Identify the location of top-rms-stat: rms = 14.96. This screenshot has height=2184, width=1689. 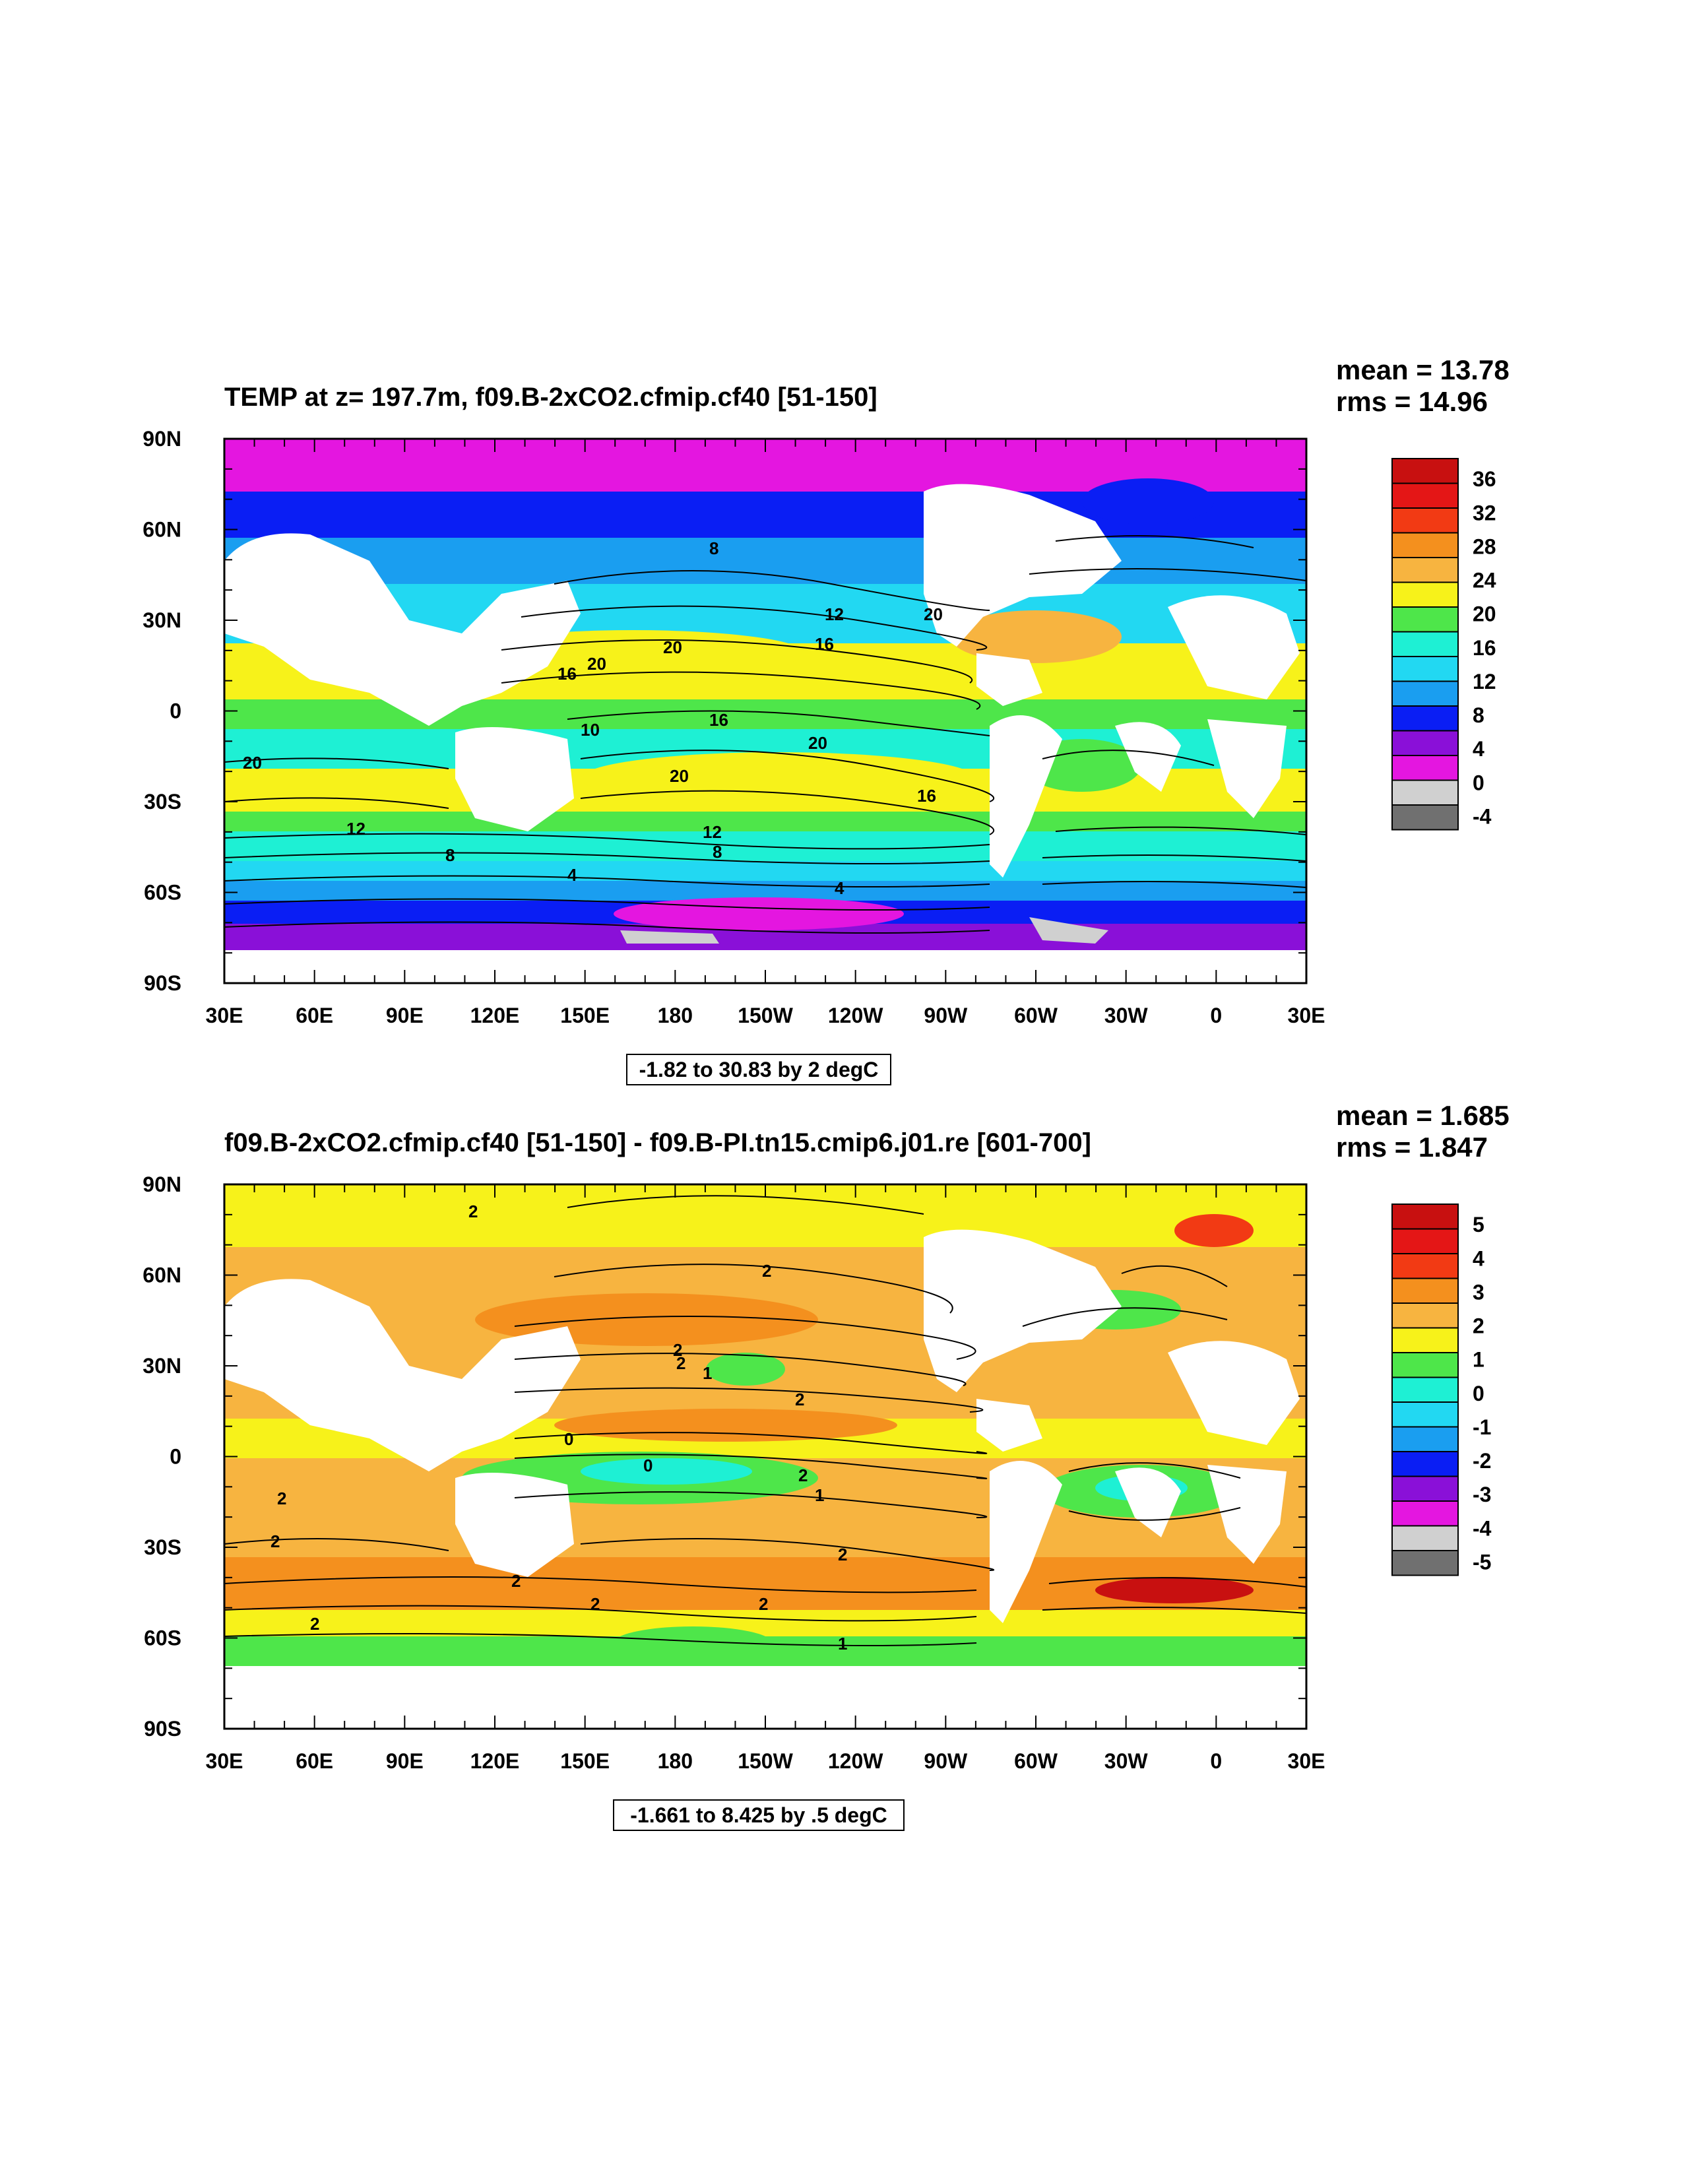
(1412, 401).